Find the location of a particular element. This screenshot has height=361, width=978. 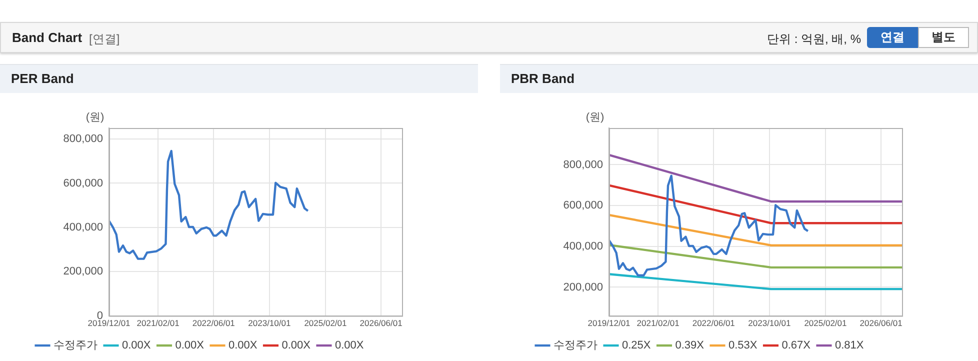

legend-label: 0.67X is located at coordinates (797, 346).